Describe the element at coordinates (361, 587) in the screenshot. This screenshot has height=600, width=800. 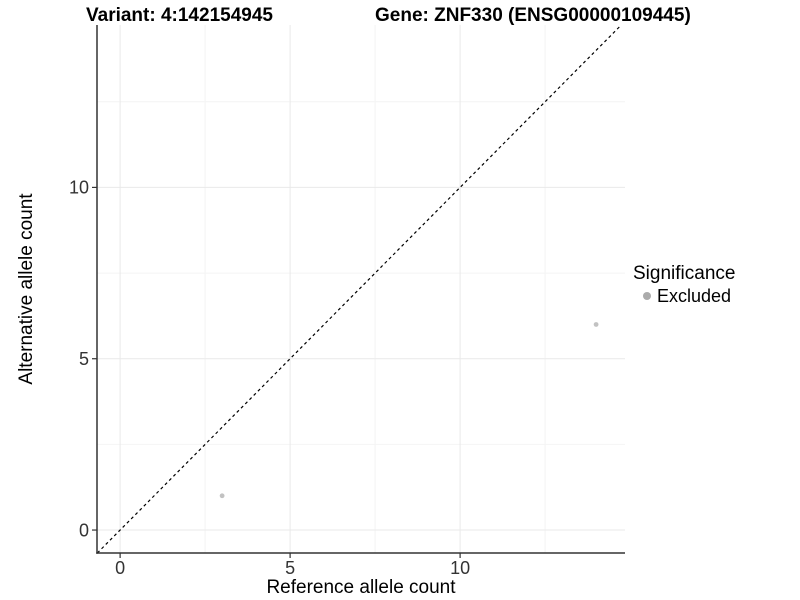
I see `x-axis-title: Reference allele count` at that location.